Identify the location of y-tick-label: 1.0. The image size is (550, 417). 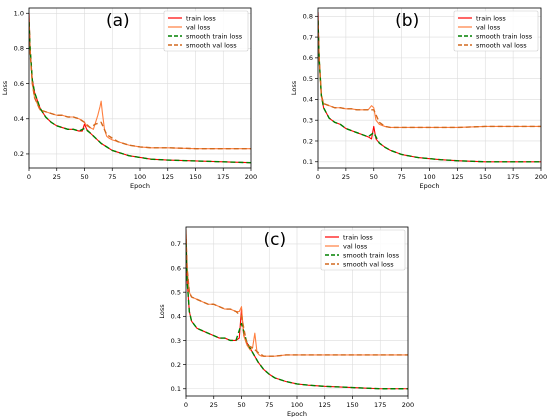
(19, 14).